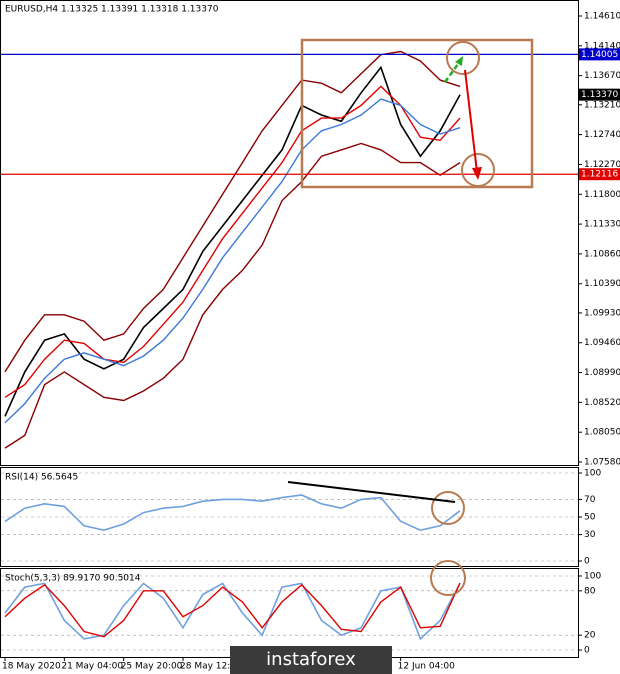 This screenshot has height=674, width=620. What do you see at coordinates (602, 105) in the screenshot?
I see `y-tick-label: 1.13210` at bounding box center [602, 105].